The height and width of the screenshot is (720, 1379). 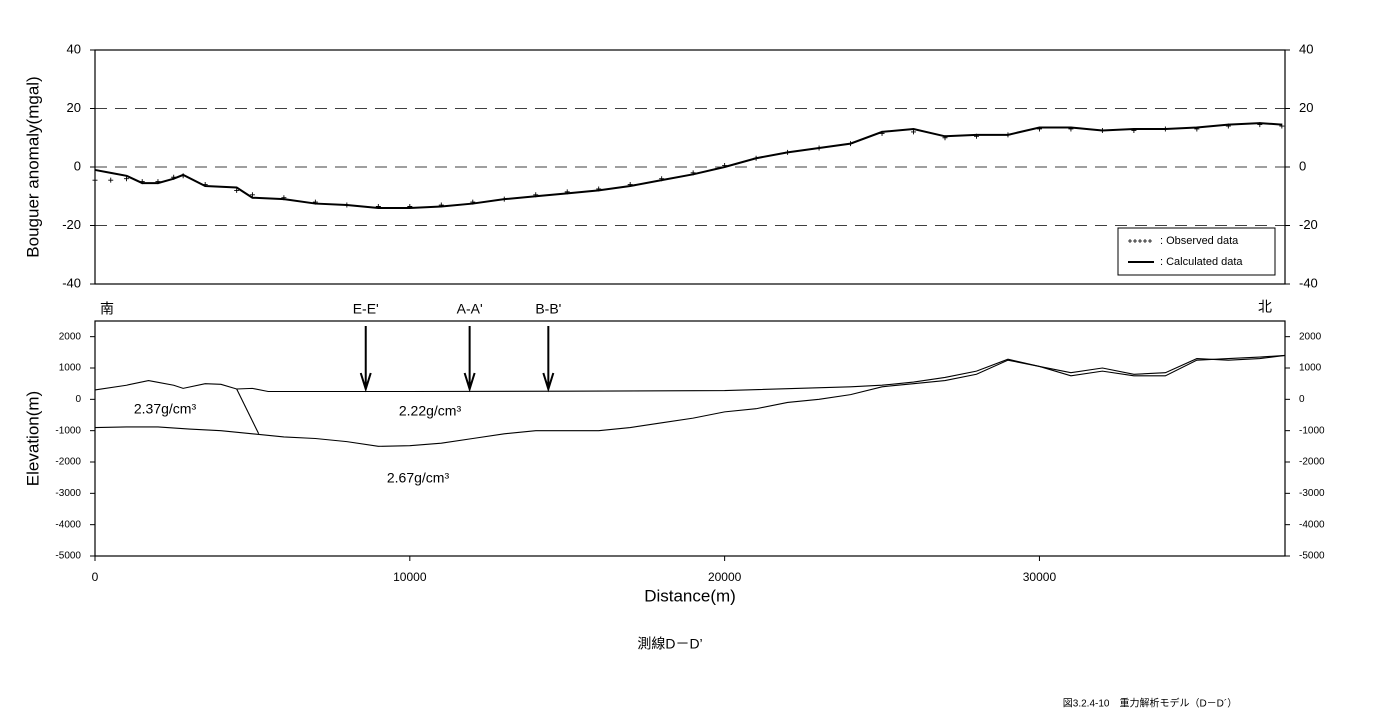 I want to click on density-label: 2.22g/cm³, so click(x=430, y=411).